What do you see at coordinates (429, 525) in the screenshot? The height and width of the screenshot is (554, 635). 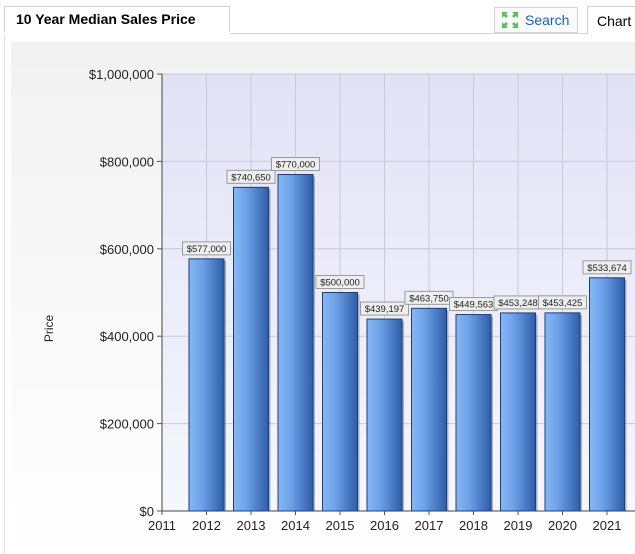 I see `x-tick-label: 2017` at bounding box center [429, 525].